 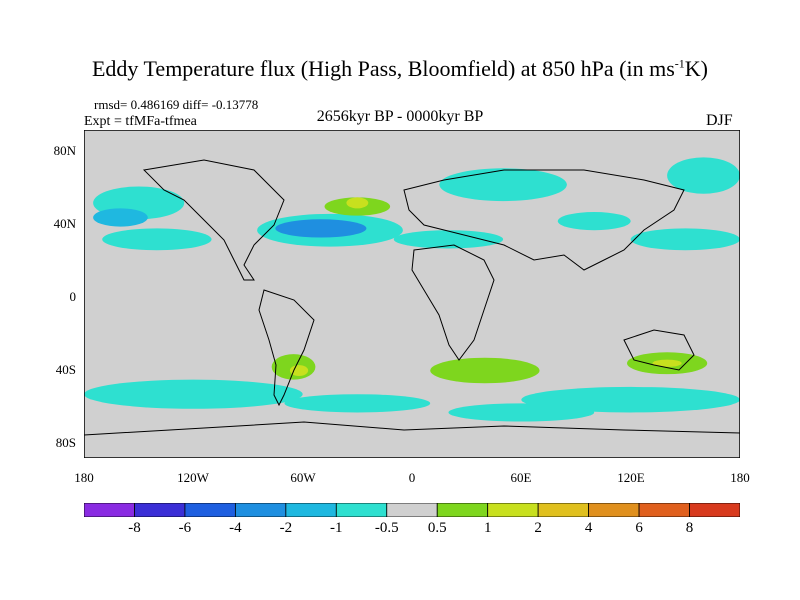 I want to click on y-tick-0: 0, so click(x=73, y=296).